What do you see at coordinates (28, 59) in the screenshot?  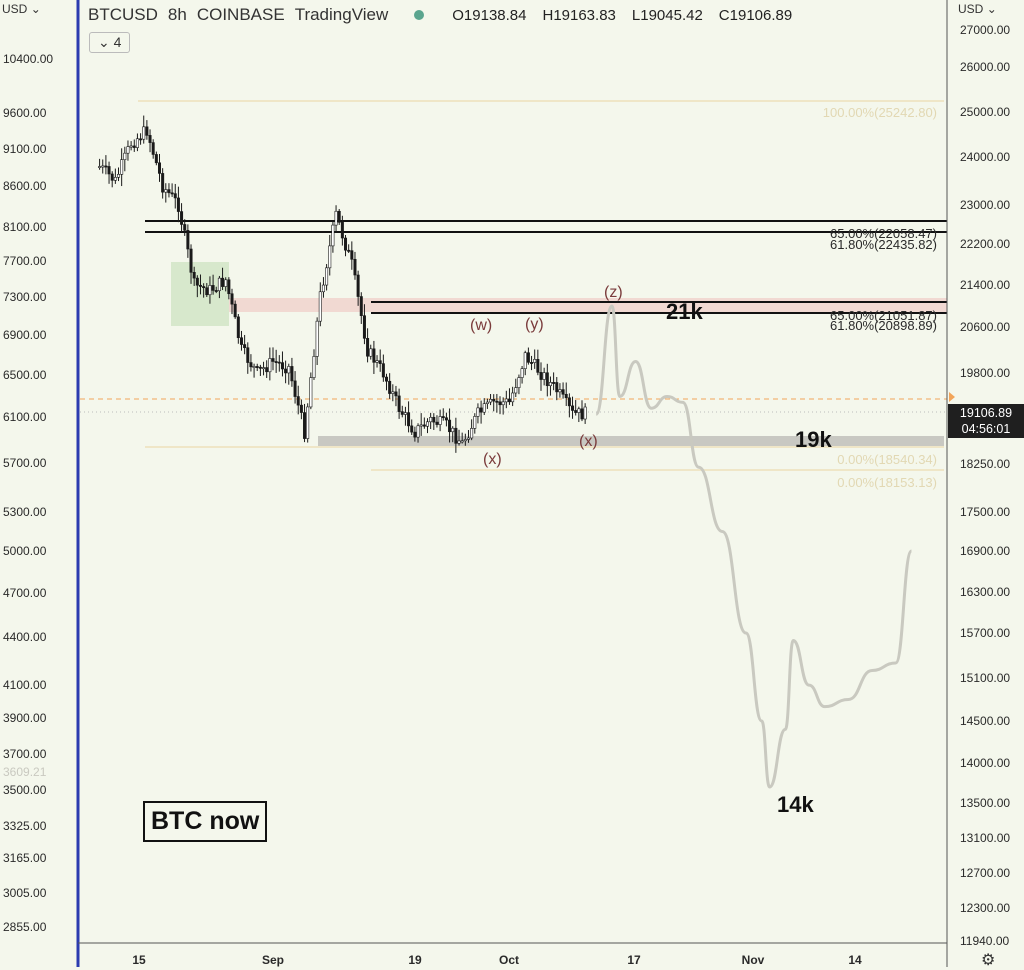 I see `left-tick-label: 10400.00` at bounding box center [28, 59].